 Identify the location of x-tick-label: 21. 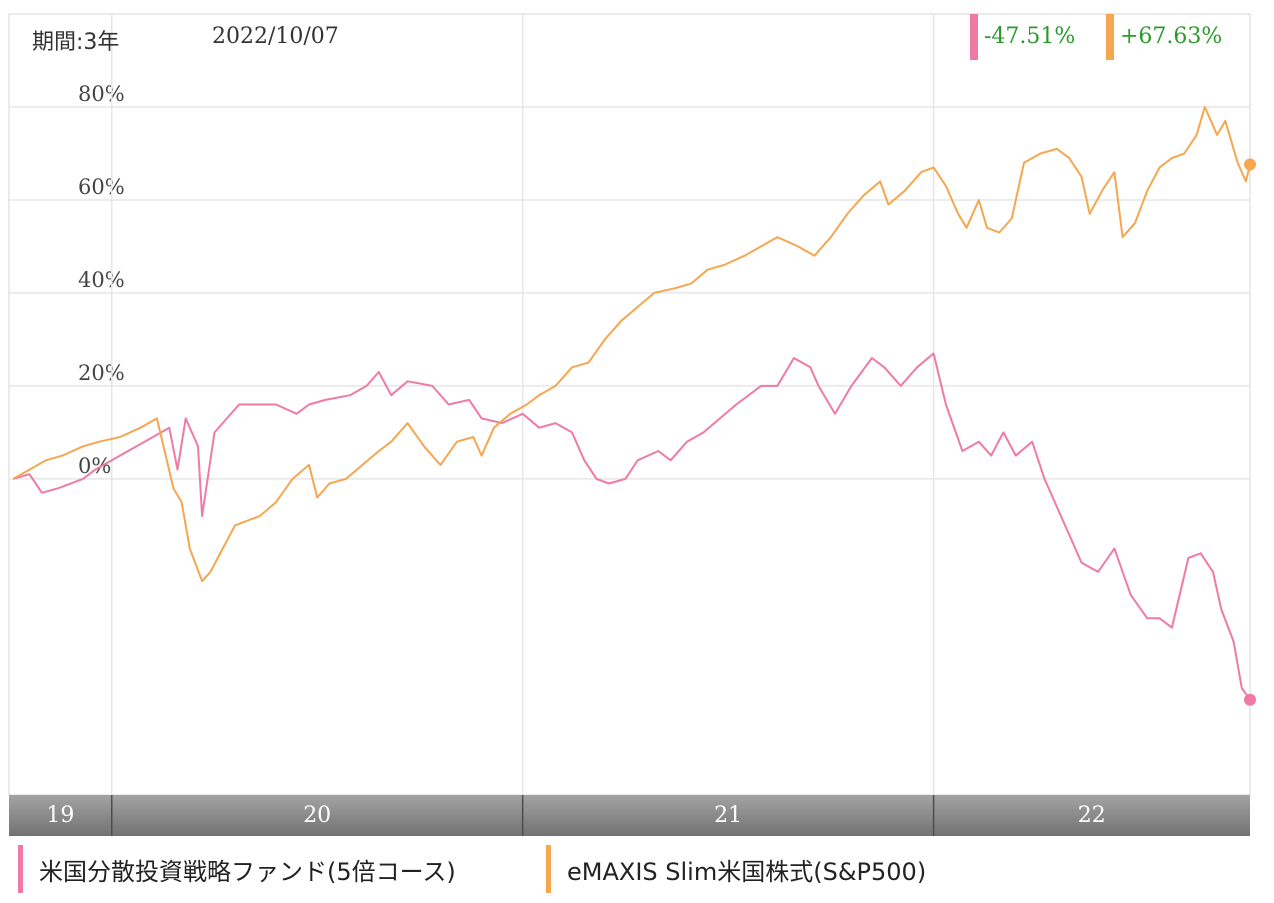
(728, 815).